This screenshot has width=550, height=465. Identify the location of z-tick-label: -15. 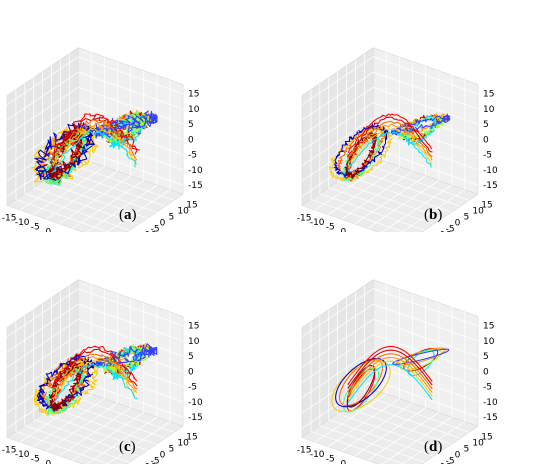
(490, 186).